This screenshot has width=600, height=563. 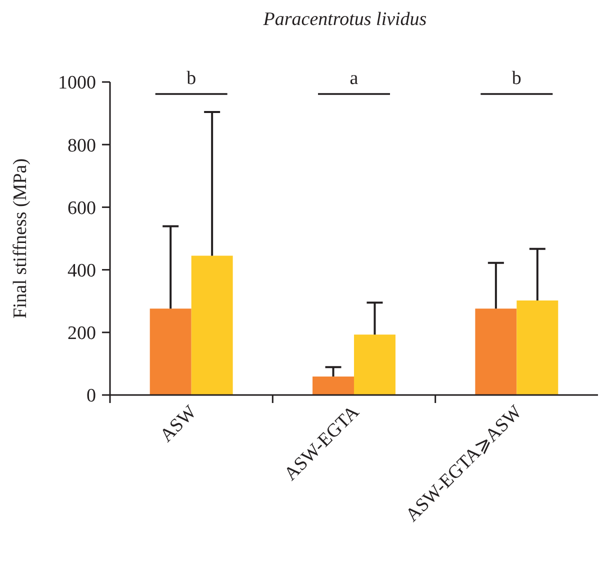 What do you see at coordinates (20, 238) in the screenshot?
I see `y-axis-title: Final stiffness (MPa)` at bounding box center [20, 238].